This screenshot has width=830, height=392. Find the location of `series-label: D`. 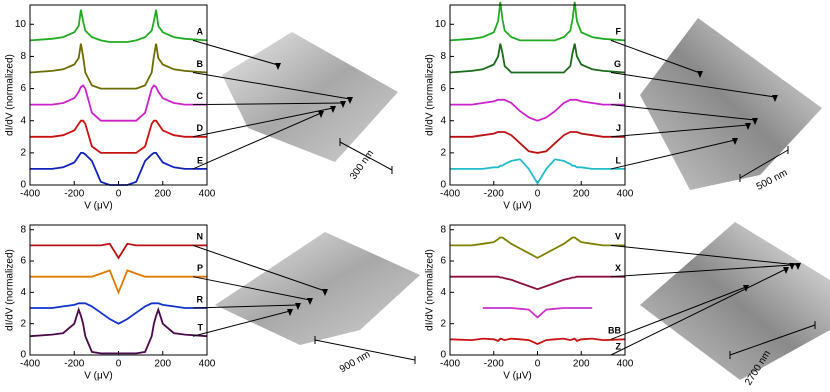

series-label: D is located at coordinates (200, 128).